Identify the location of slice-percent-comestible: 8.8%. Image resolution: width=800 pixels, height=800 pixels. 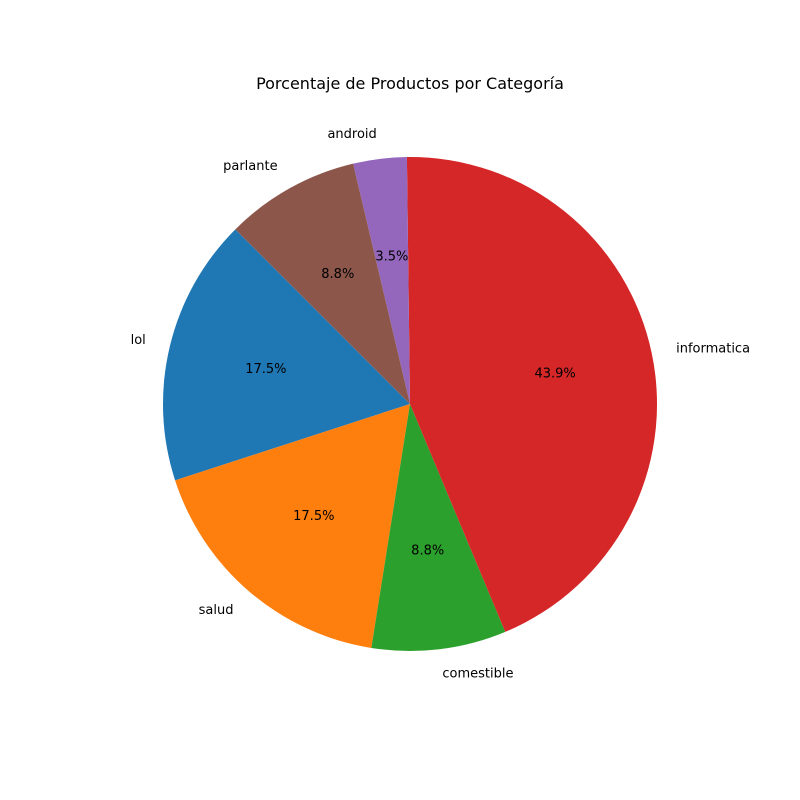
(427, 551).